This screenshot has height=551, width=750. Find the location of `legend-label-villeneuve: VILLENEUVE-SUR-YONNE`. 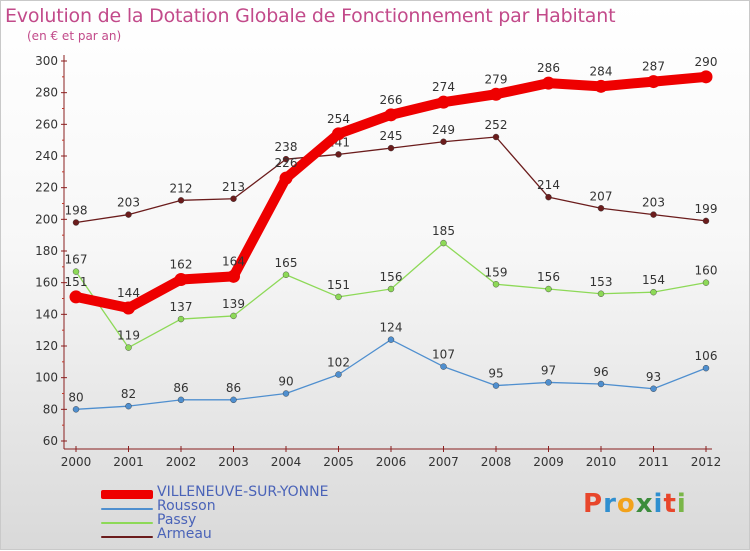

legend-label-villeneuve: VILLENEUVE-SUR-YONNE is located at coordinates (243, 492).